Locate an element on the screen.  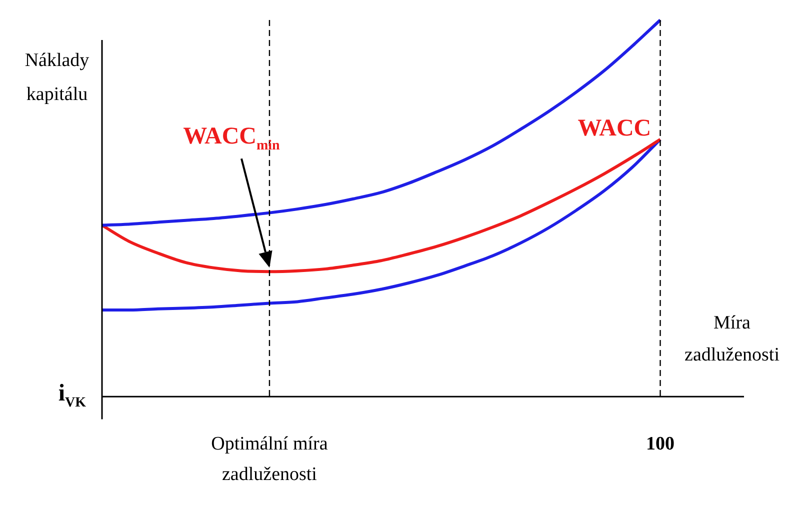
x-tick-label: Optimální míra zadluženosti is located at coordinates (269, 459).